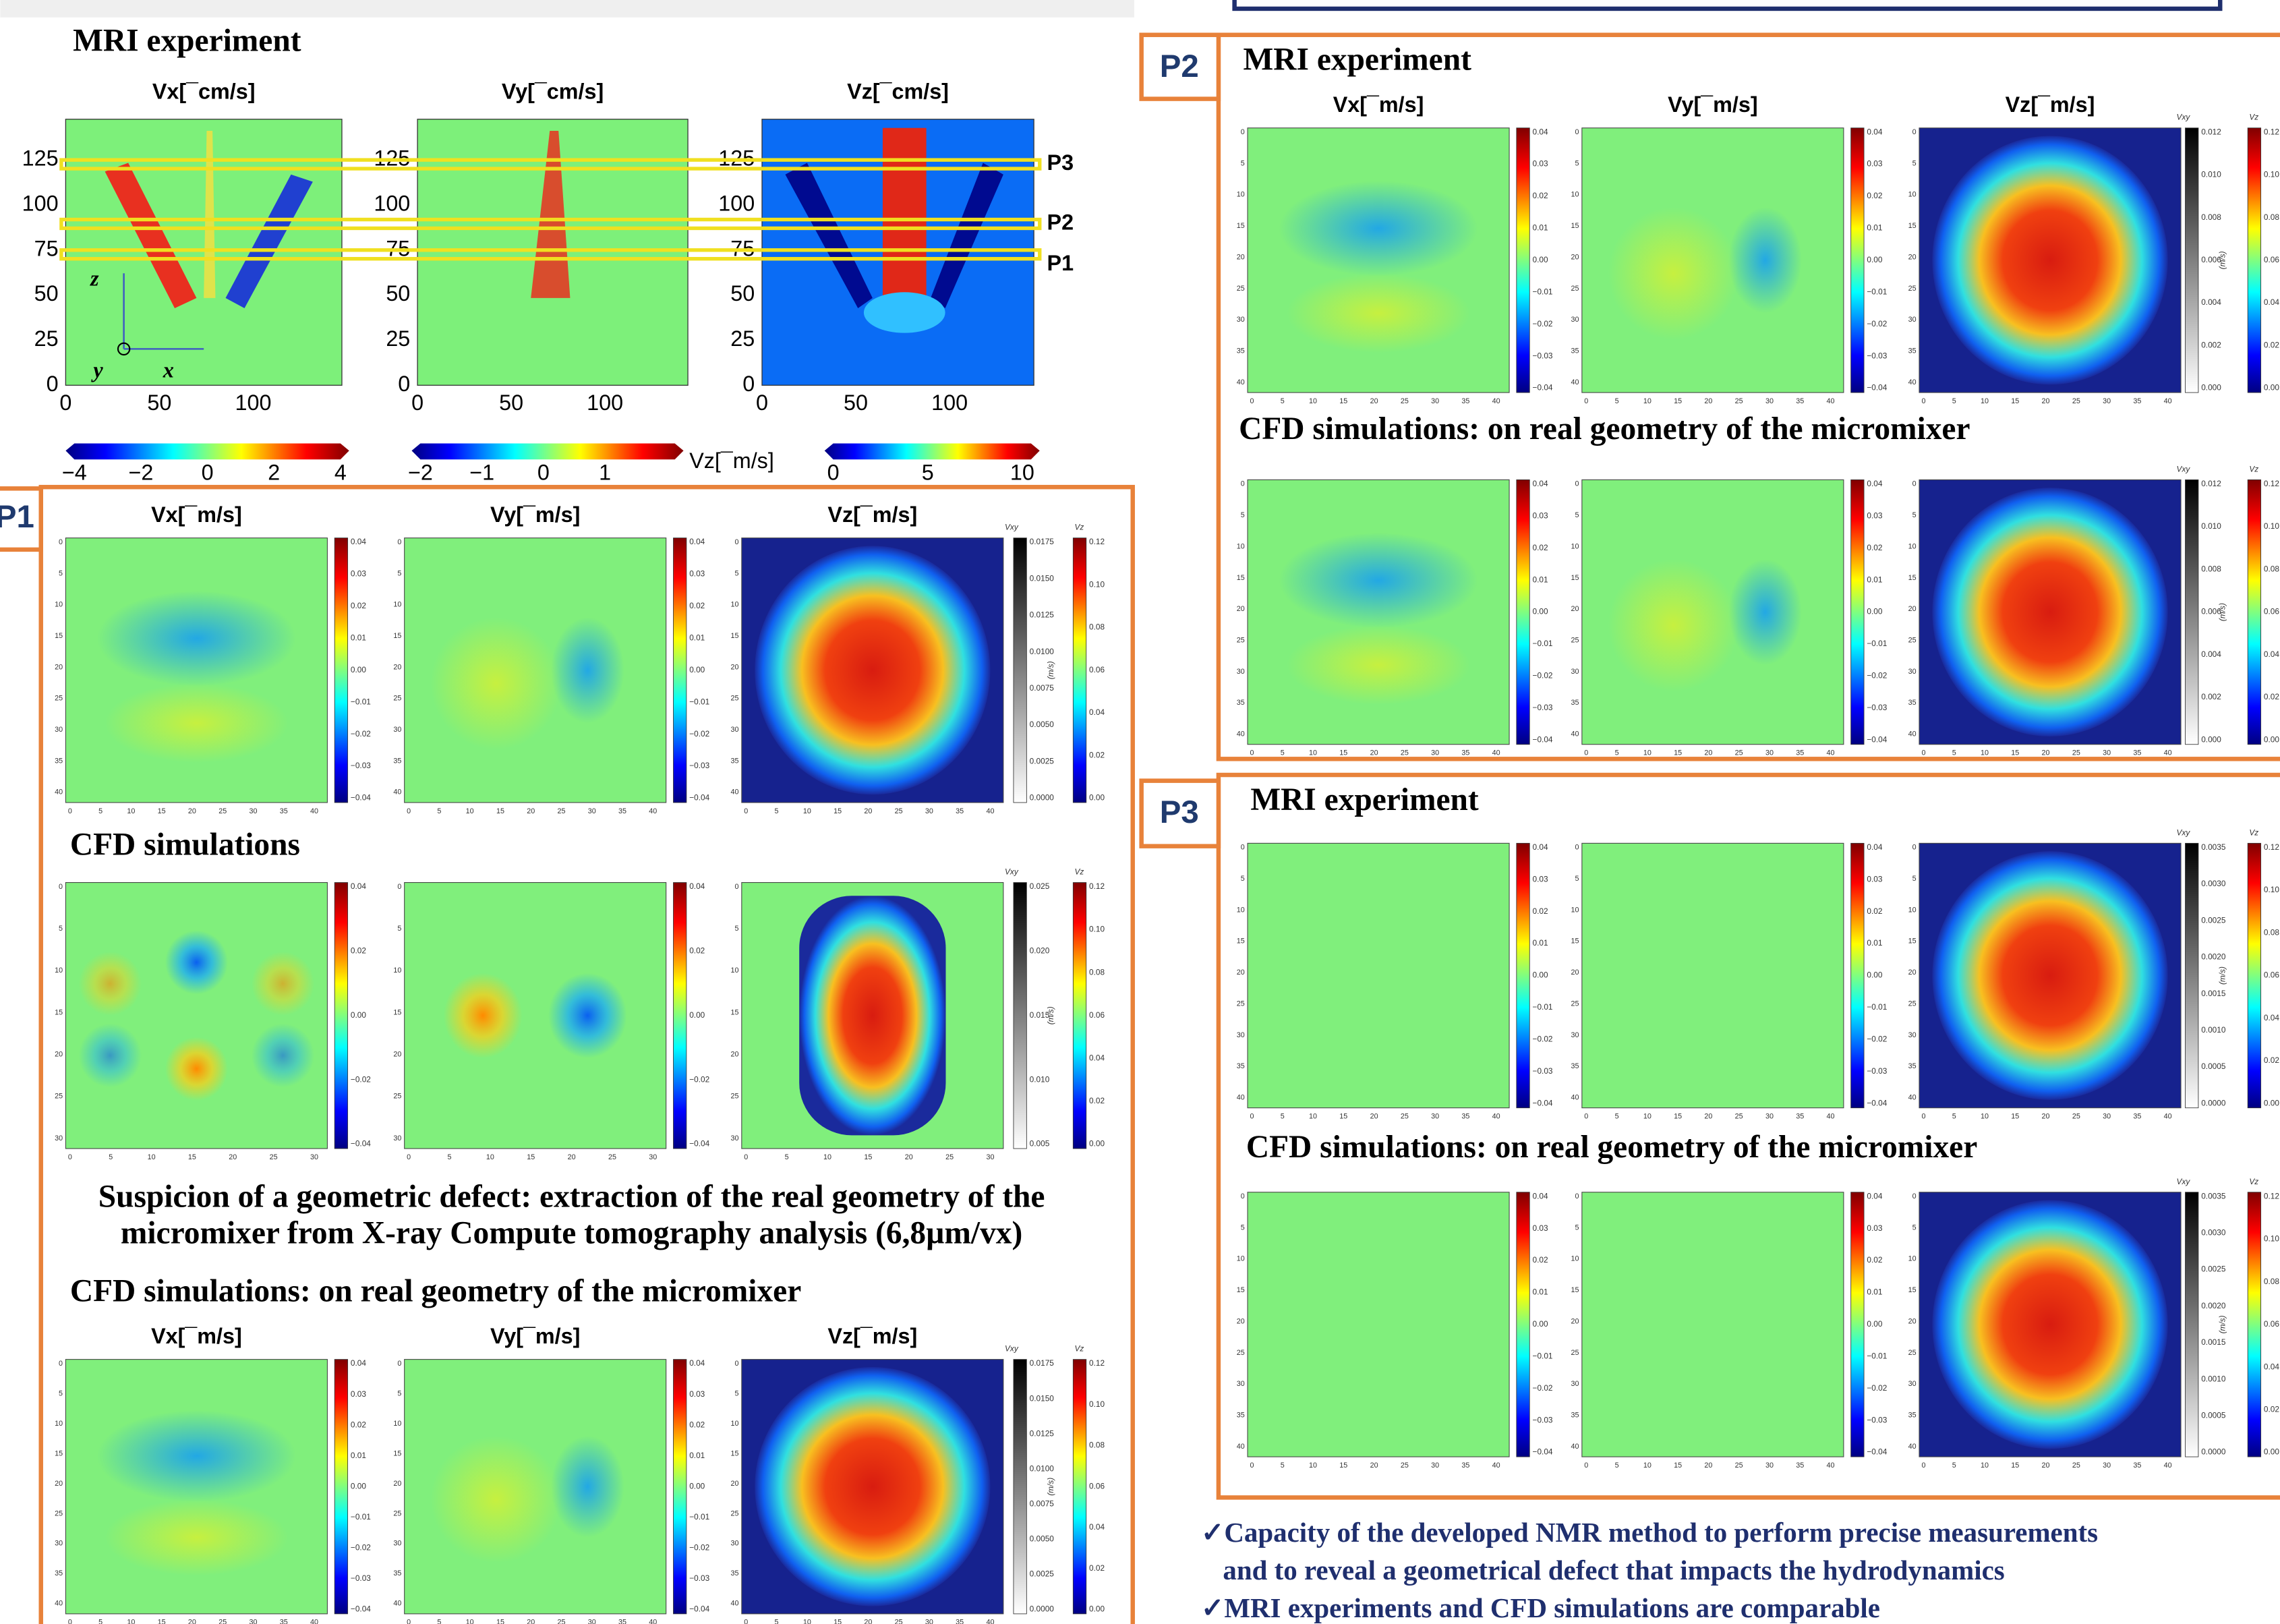 The width and height of the screenshot is (2280, 1624). Describe the element at coordinates (1575, 1384) in the screenshot. I see `y-tick-label: 30` at that location.